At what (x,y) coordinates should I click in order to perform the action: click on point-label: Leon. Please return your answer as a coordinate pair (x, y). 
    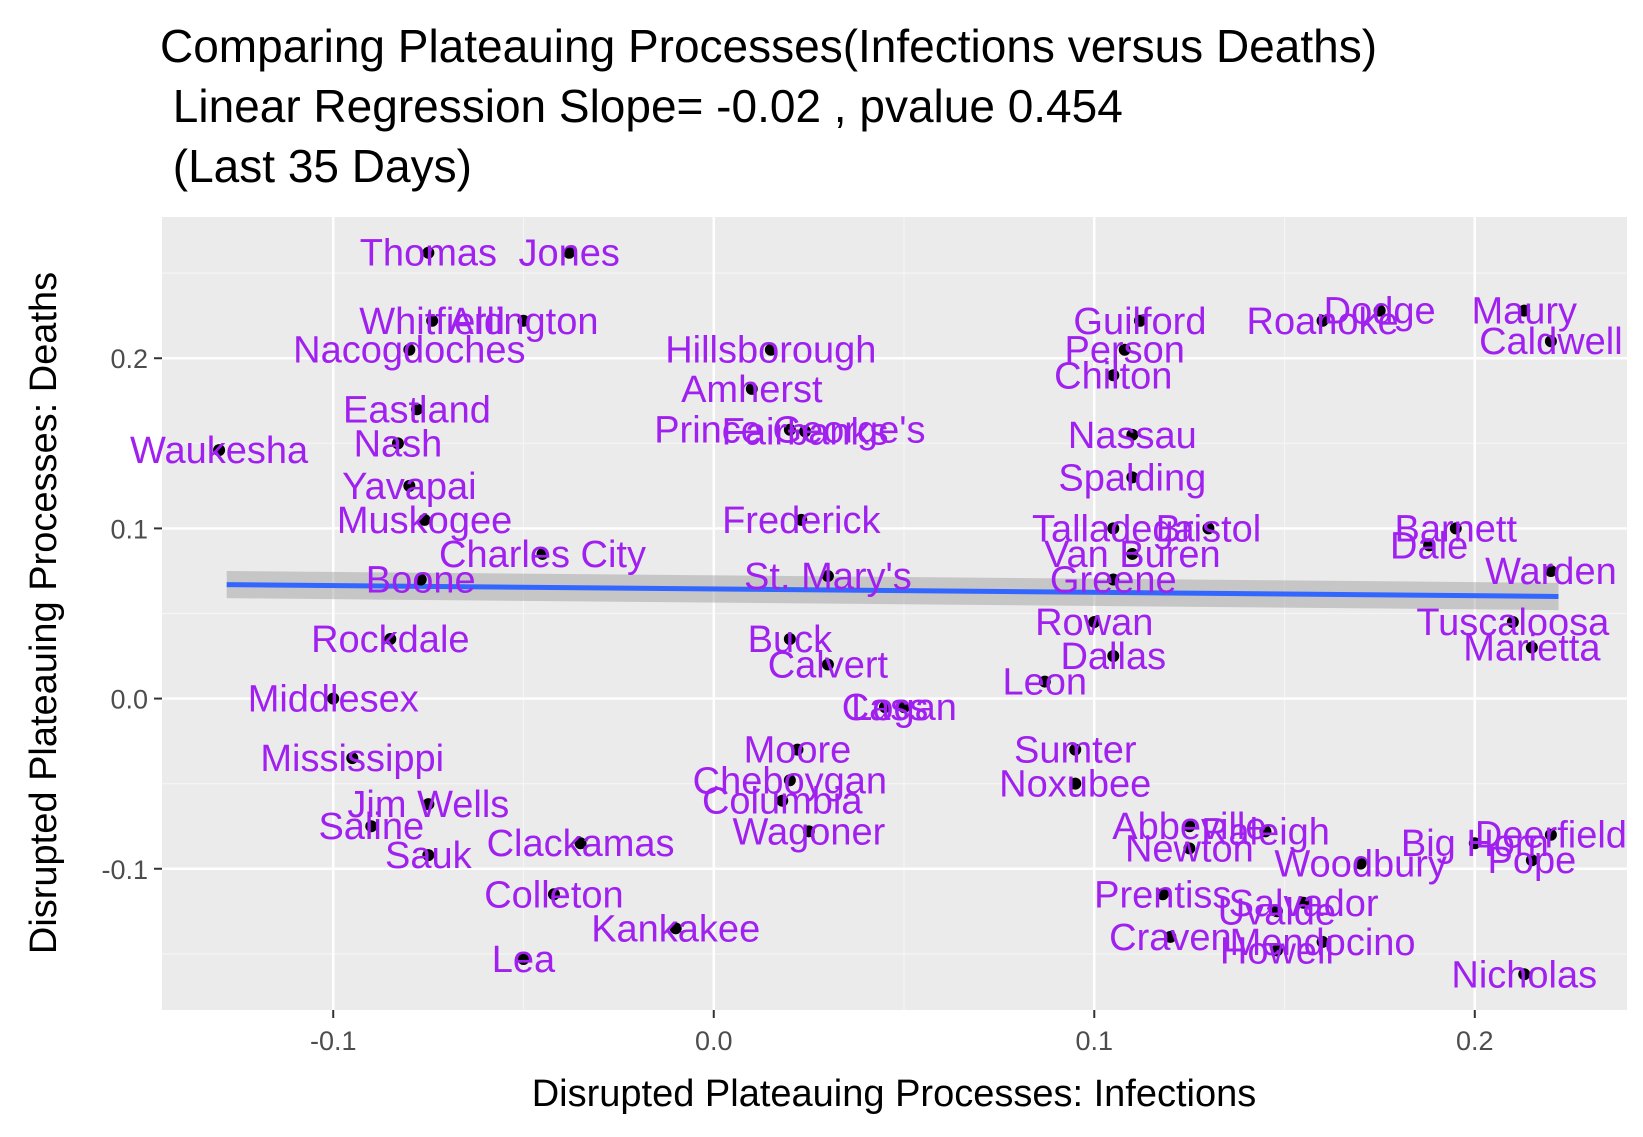
    Looking at the image, I should click on (1045, 683).